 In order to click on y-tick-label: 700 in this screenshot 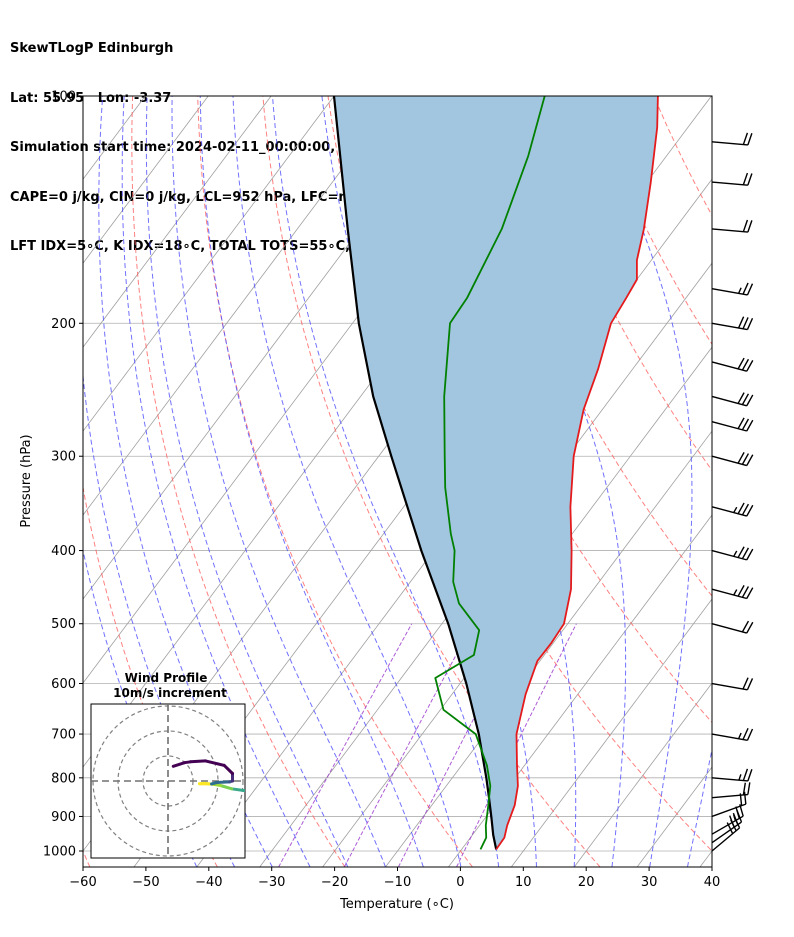, I will do `click(63, 735)`.